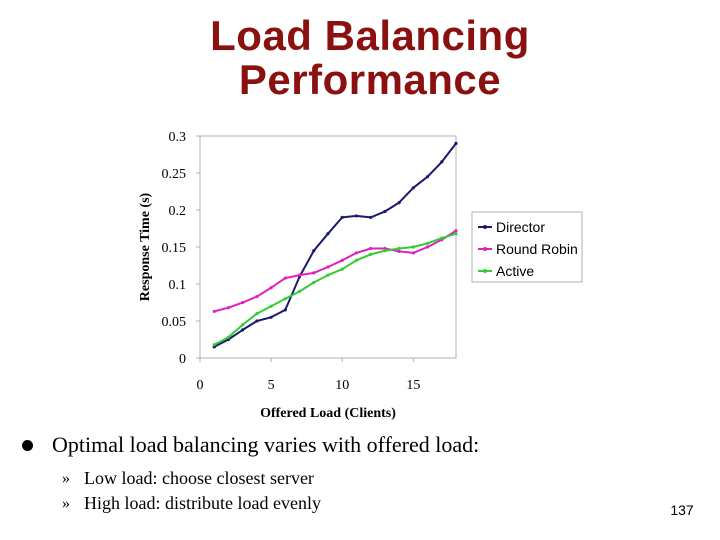 The width and height of the screenshot is (720, 540). What do you see at coordinates (145, 246) in the screenshot?
I see `y-axis-title: Response Time (s)` at bounding box center [145, 246].